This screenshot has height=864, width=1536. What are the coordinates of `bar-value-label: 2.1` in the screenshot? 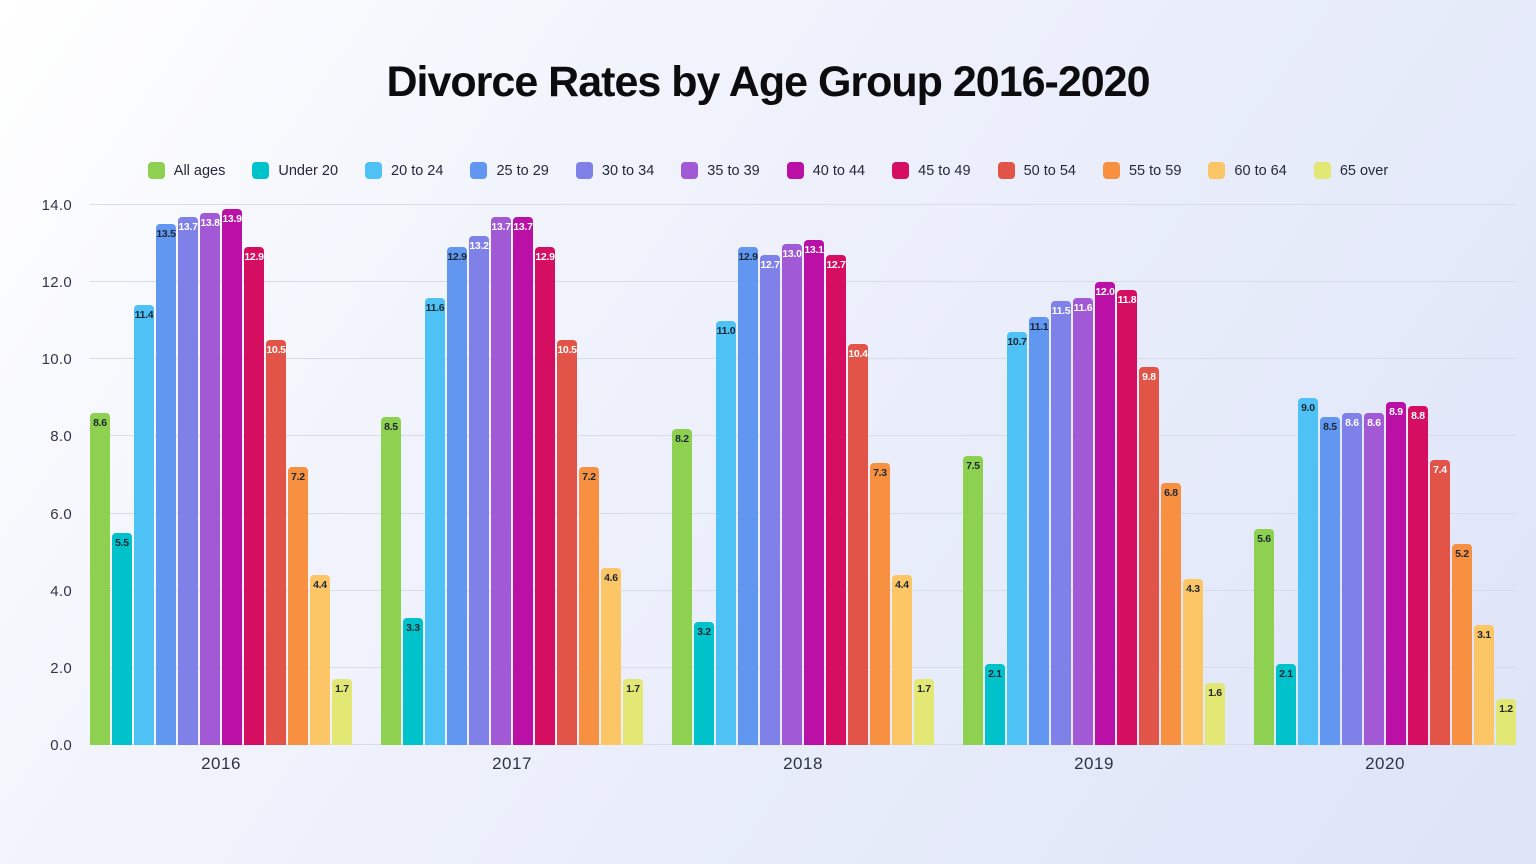 It's located at (995, 674).